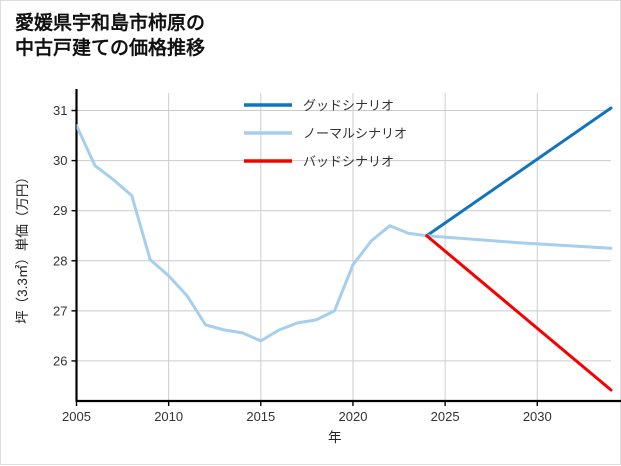 The image size is (621, 466). I want to click on x-axis-title: 年, so click(335, 437).